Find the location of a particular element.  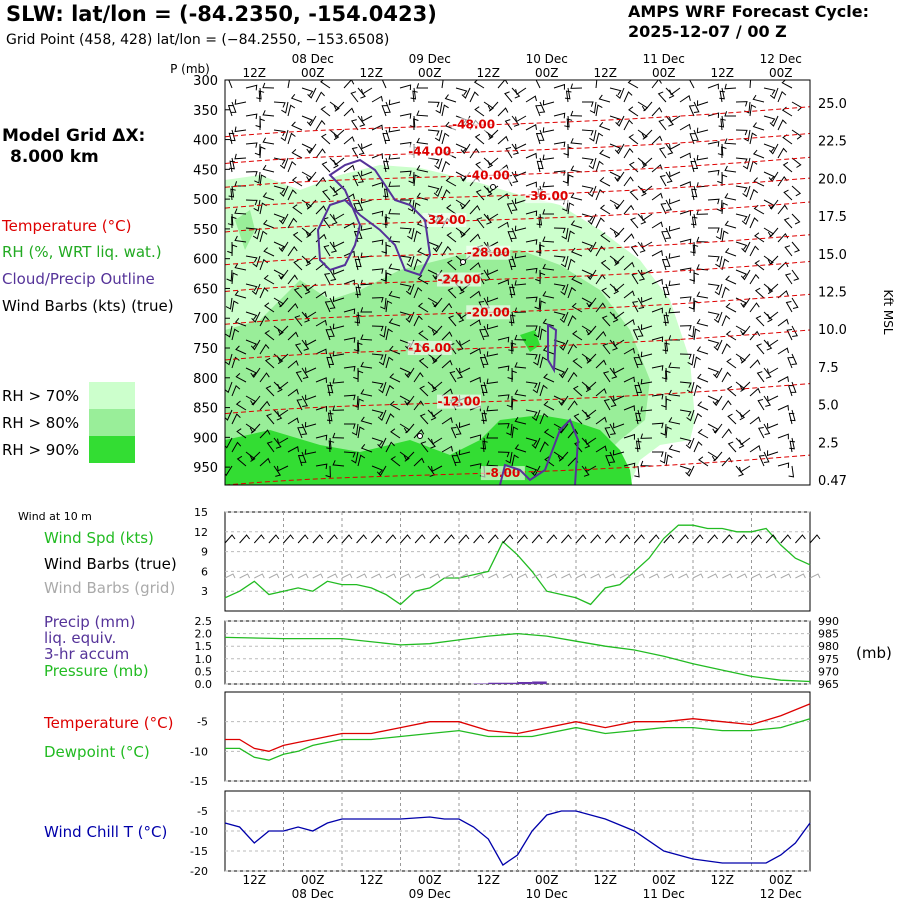

pressure-tick: 950 is located at coordinates (205, 468).